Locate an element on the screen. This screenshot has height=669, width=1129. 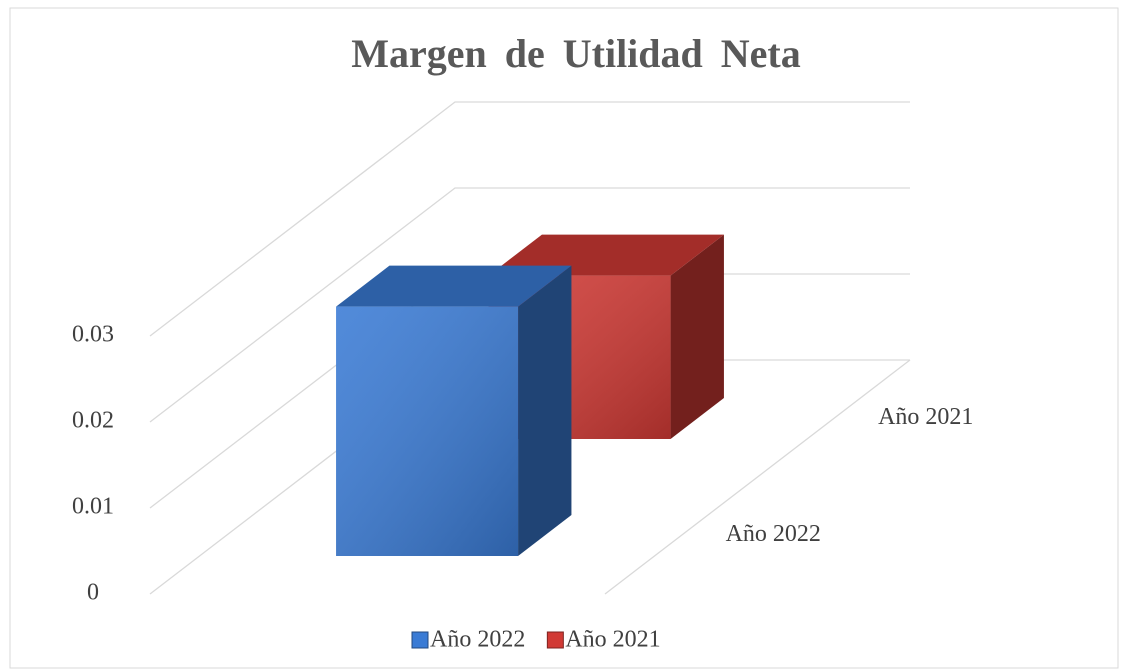
y-tick-label: 0.03 is located at coordinates (93, 335).